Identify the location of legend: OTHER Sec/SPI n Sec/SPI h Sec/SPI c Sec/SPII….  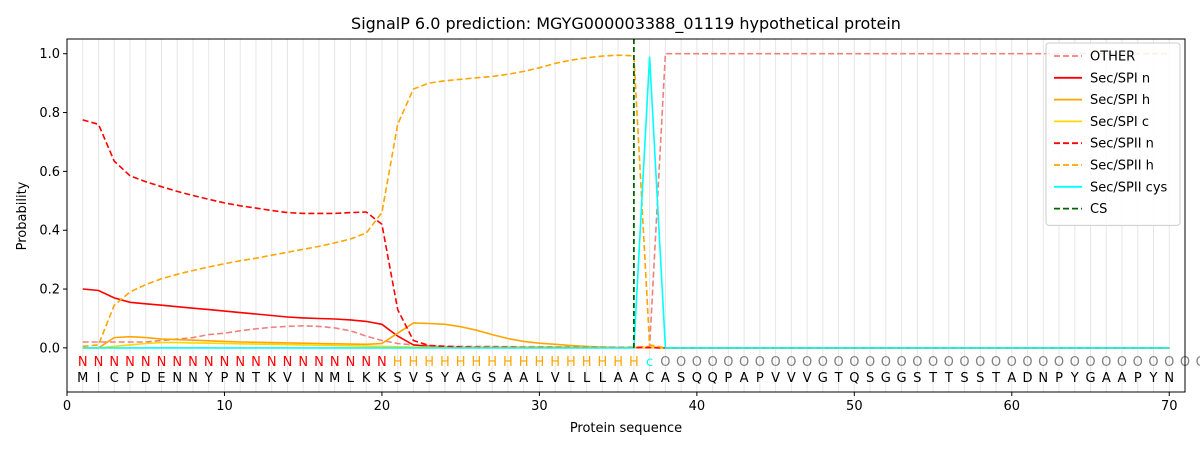
(1113, 134).